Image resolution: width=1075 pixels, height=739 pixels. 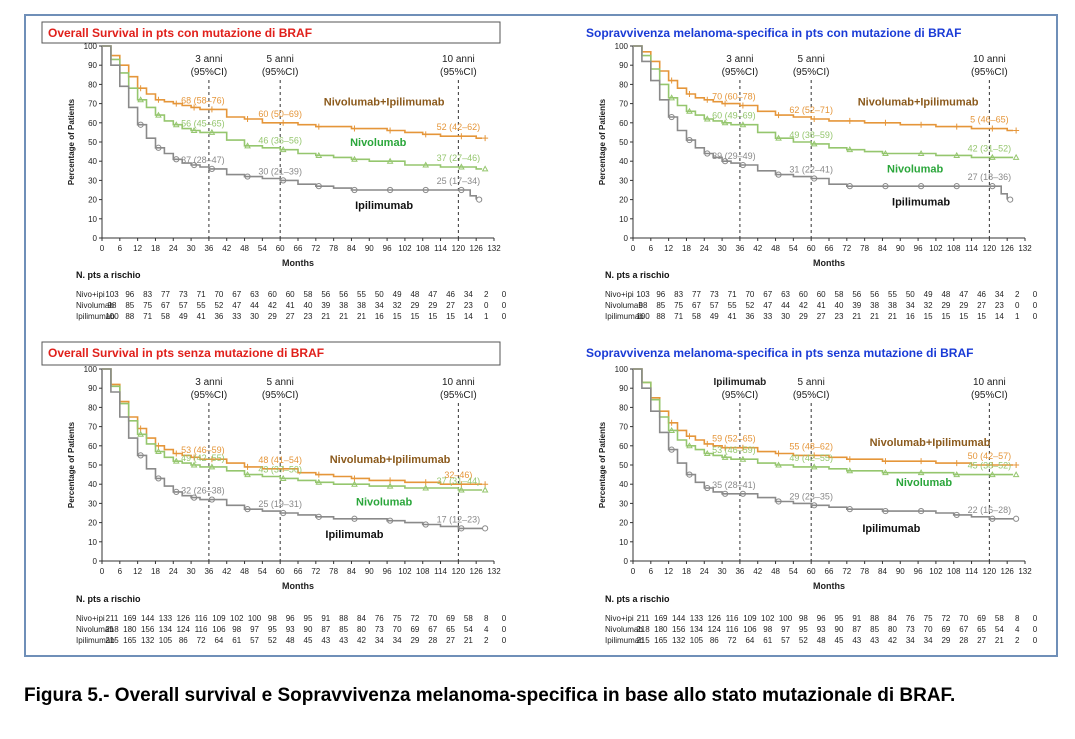 I want to click on risk-value: 2, so click(x=486, y=640).